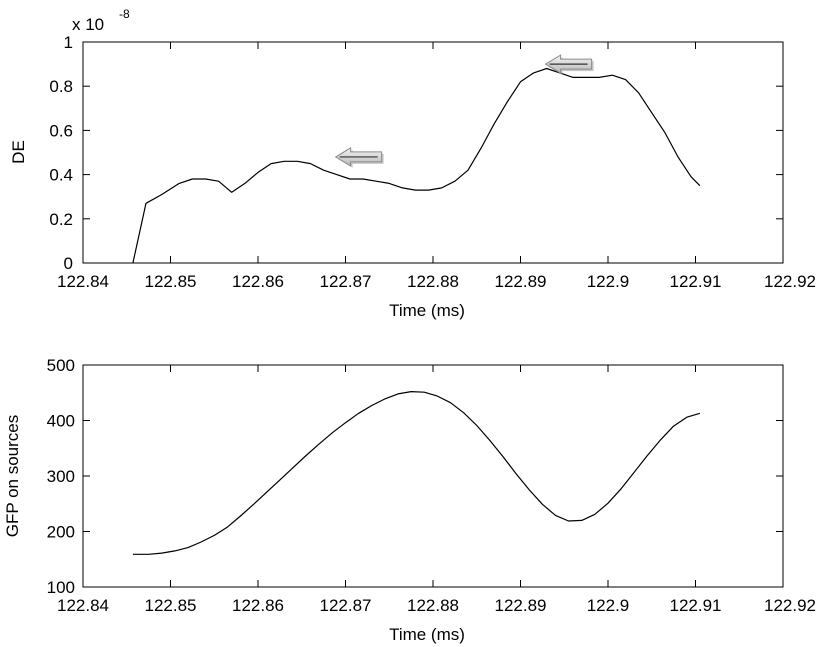 This screenshot has width=817, height=647. Describe the element at coordinates (61, 175) in the screenshot. I see `de-ytick-label: 0.4` at that location.